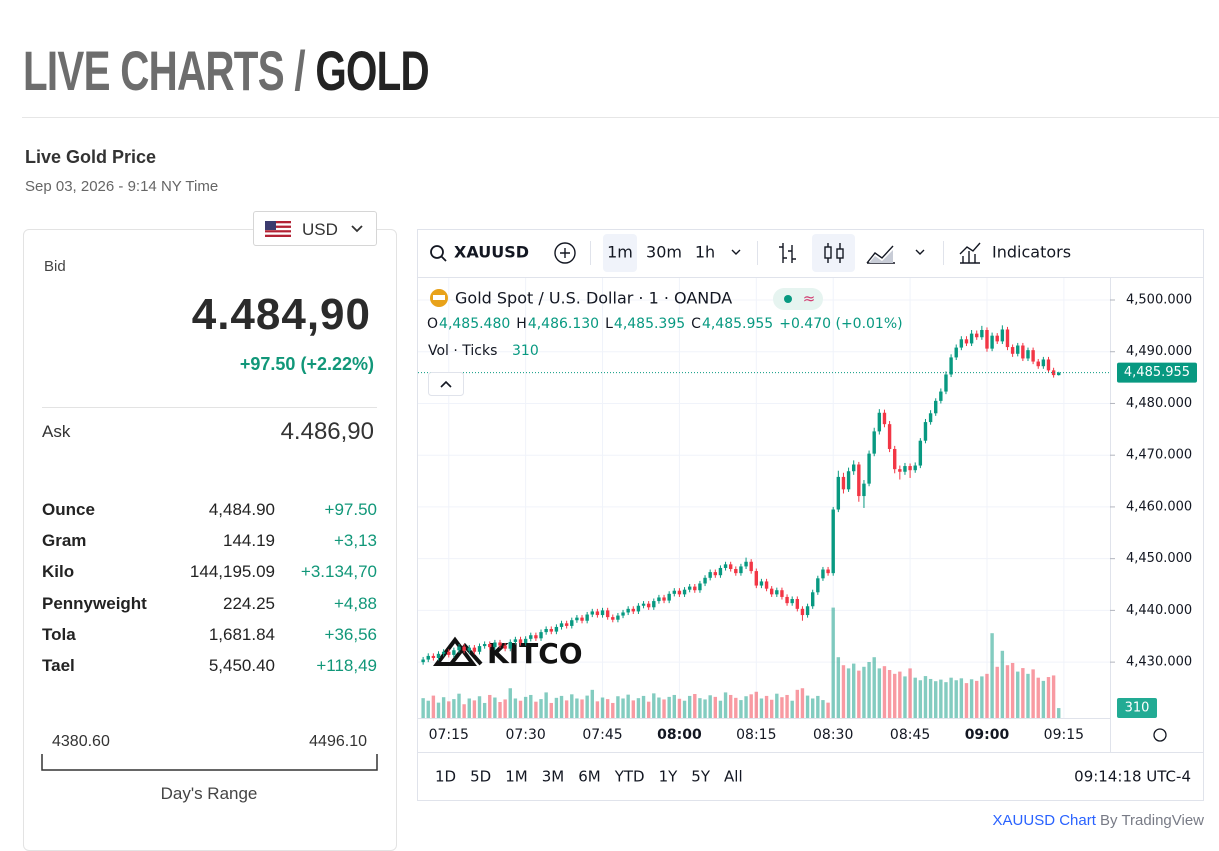 The width and height of the screenshot is (1219, 851). Describe the element at coordinates (1159, 506) in the screenshot. I see `y-tick-label: 4,460.000` at that location.